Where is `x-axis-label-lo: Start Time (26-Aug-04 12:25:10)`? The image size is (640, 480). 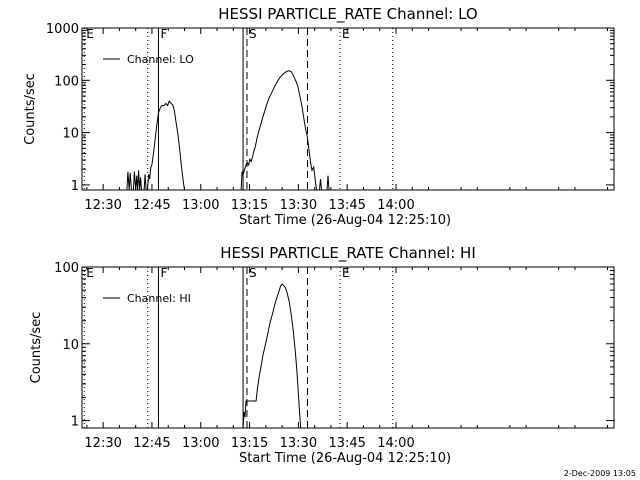 x-axis-label-lo: Start Time (26-Aug-04 12:25:10) is located at coordinates (345, 220).